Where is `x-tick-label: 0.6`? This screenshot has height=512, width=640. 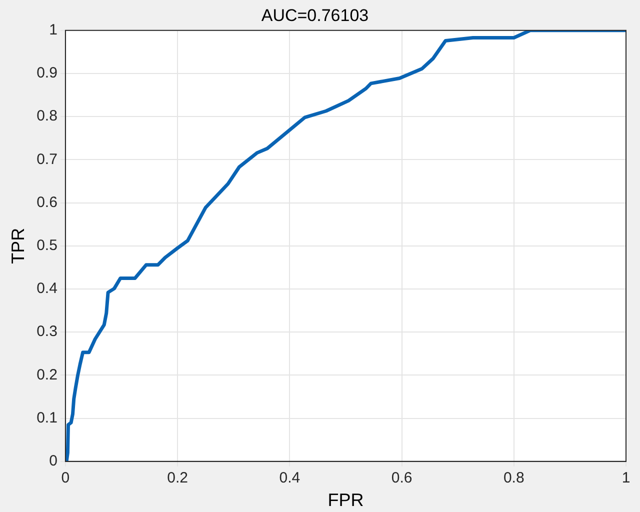 x-tick-label: 0.6 is located at coordinates (401, 478).